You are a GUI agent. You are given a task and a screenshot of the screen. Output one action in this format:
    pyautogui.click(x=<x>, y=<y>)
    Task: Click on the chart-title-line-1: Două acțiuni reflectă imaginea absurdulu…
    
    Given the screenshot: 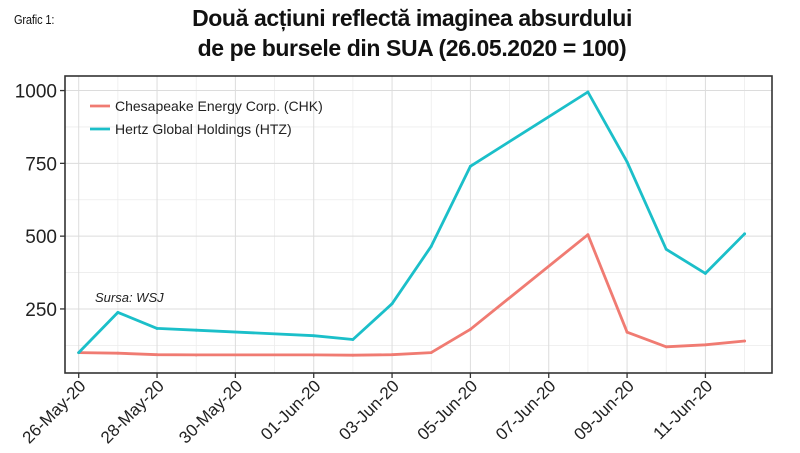 What is the action you would take?
    pyautogui.click(x=412, y=18)
    